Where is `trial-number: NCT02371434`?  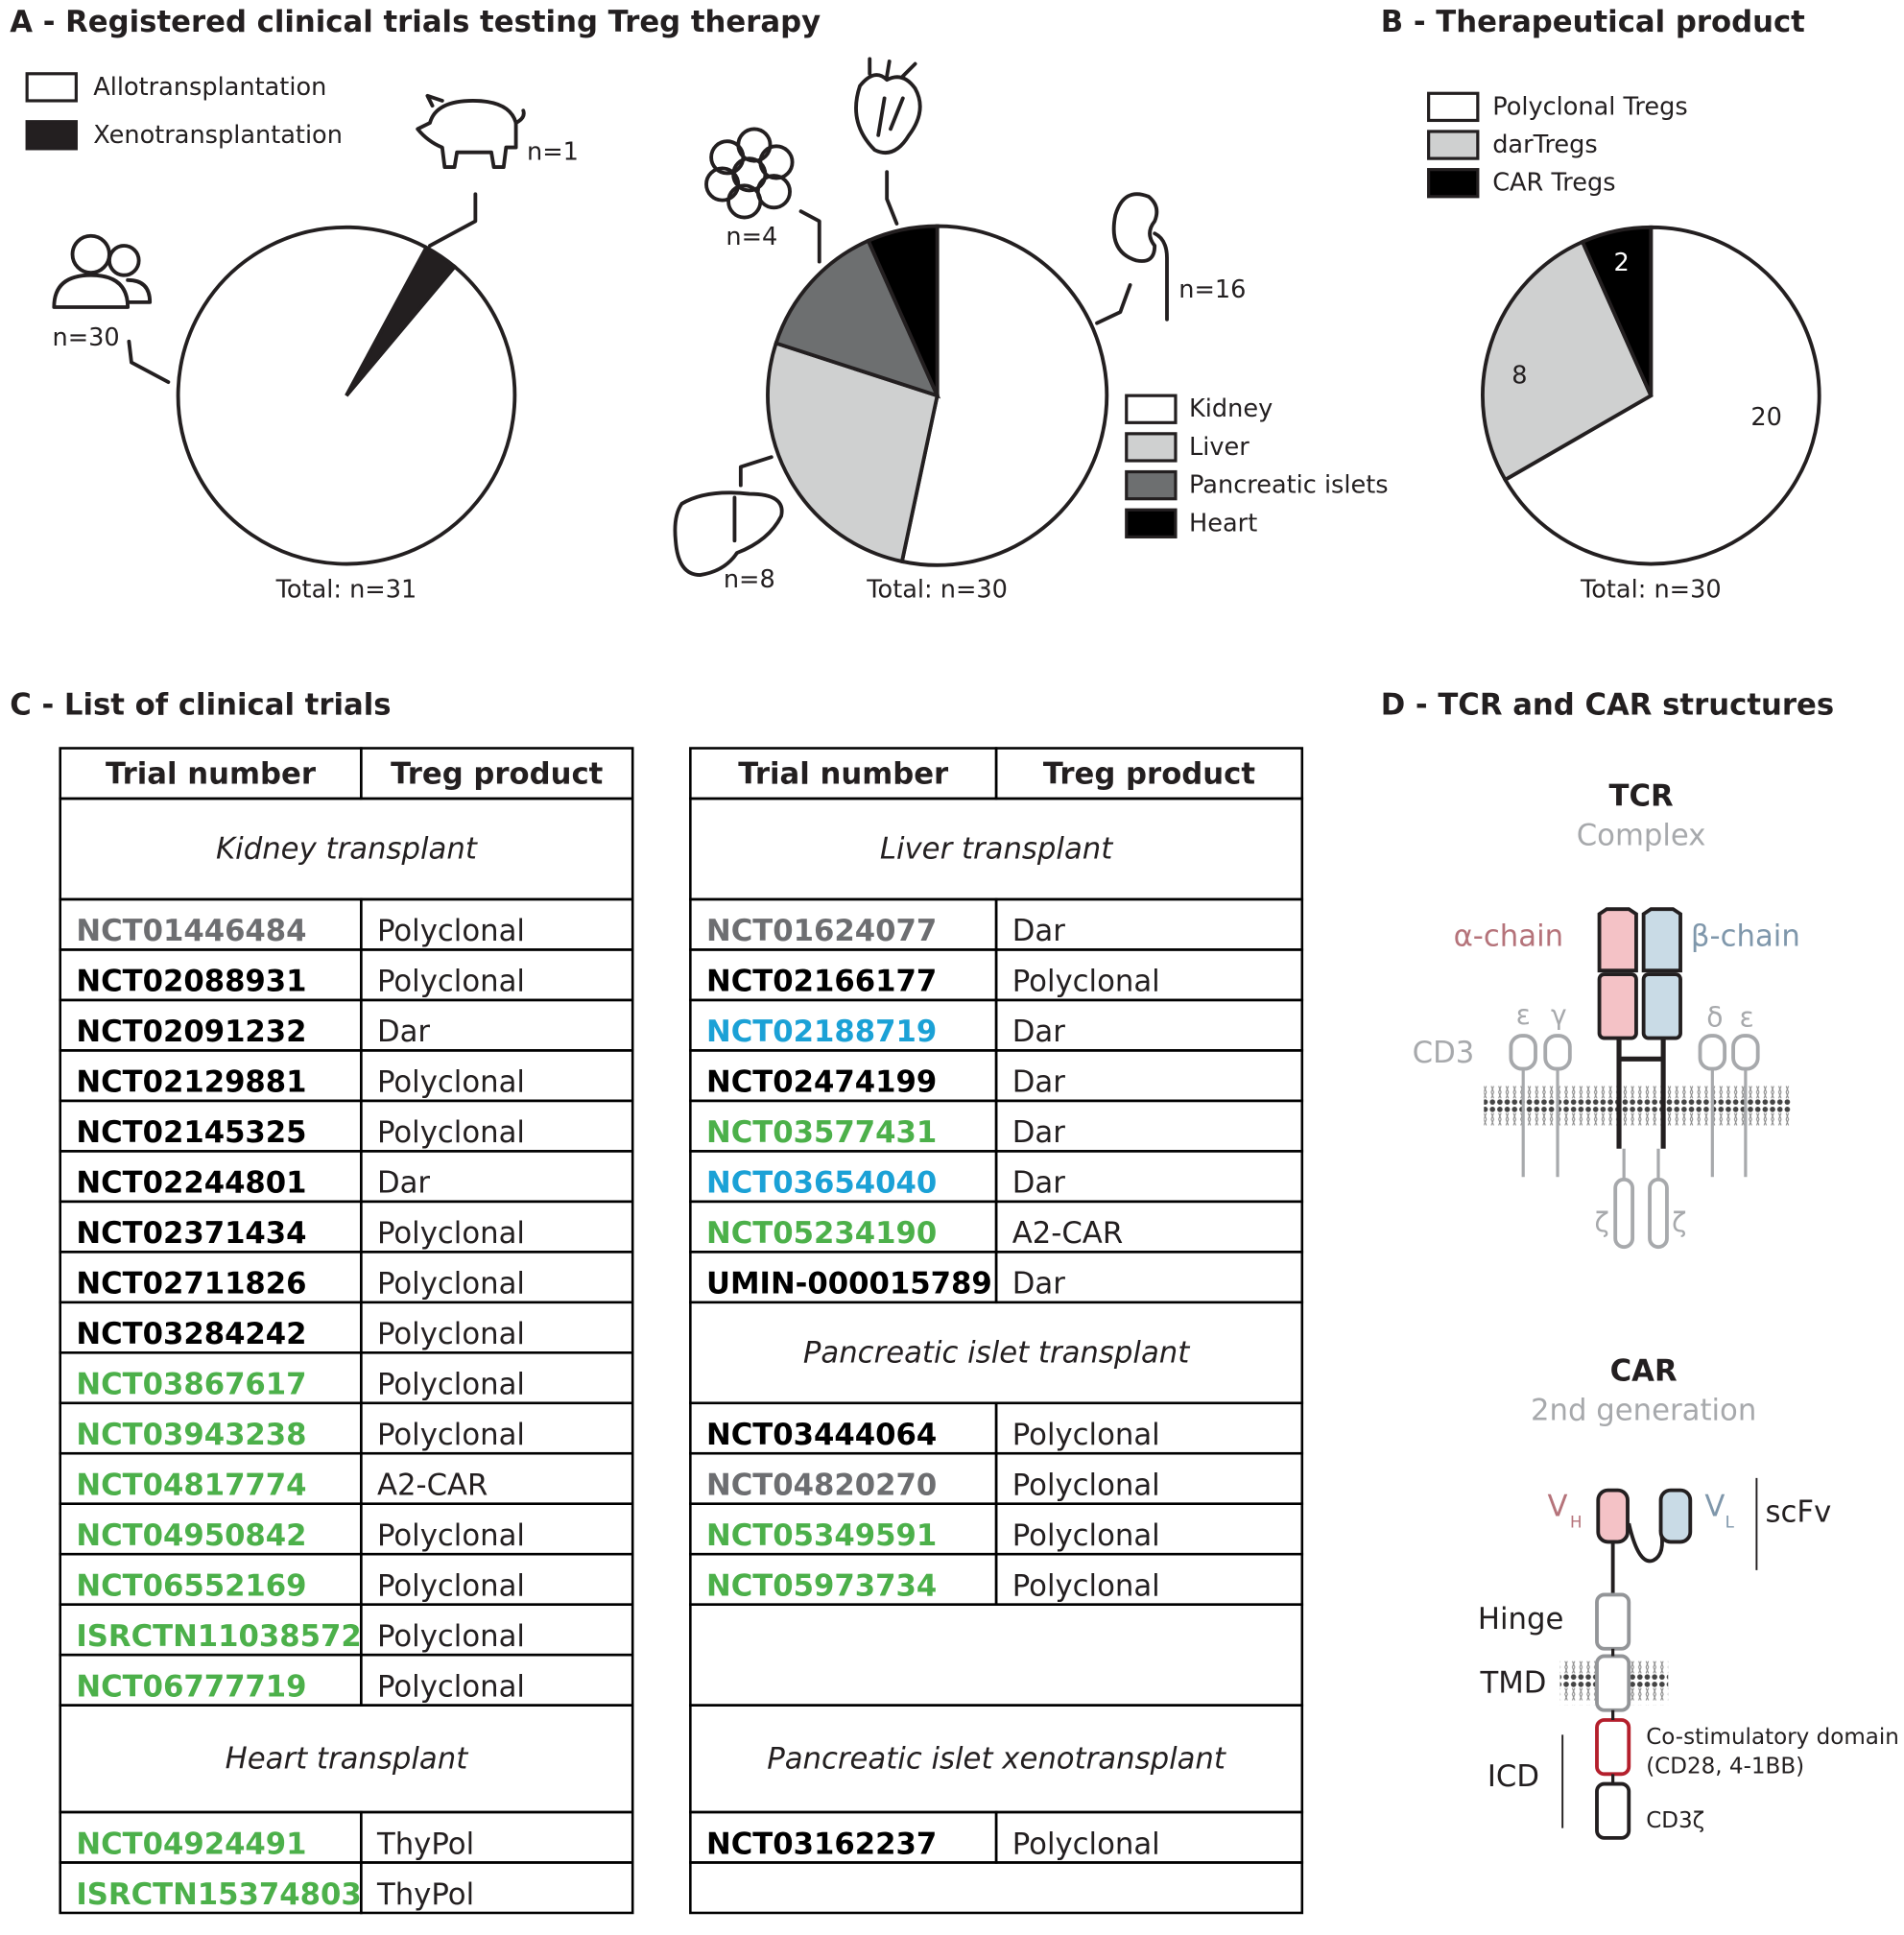 trial-number: NCT02371434 is located at coordinates (191, 1233).